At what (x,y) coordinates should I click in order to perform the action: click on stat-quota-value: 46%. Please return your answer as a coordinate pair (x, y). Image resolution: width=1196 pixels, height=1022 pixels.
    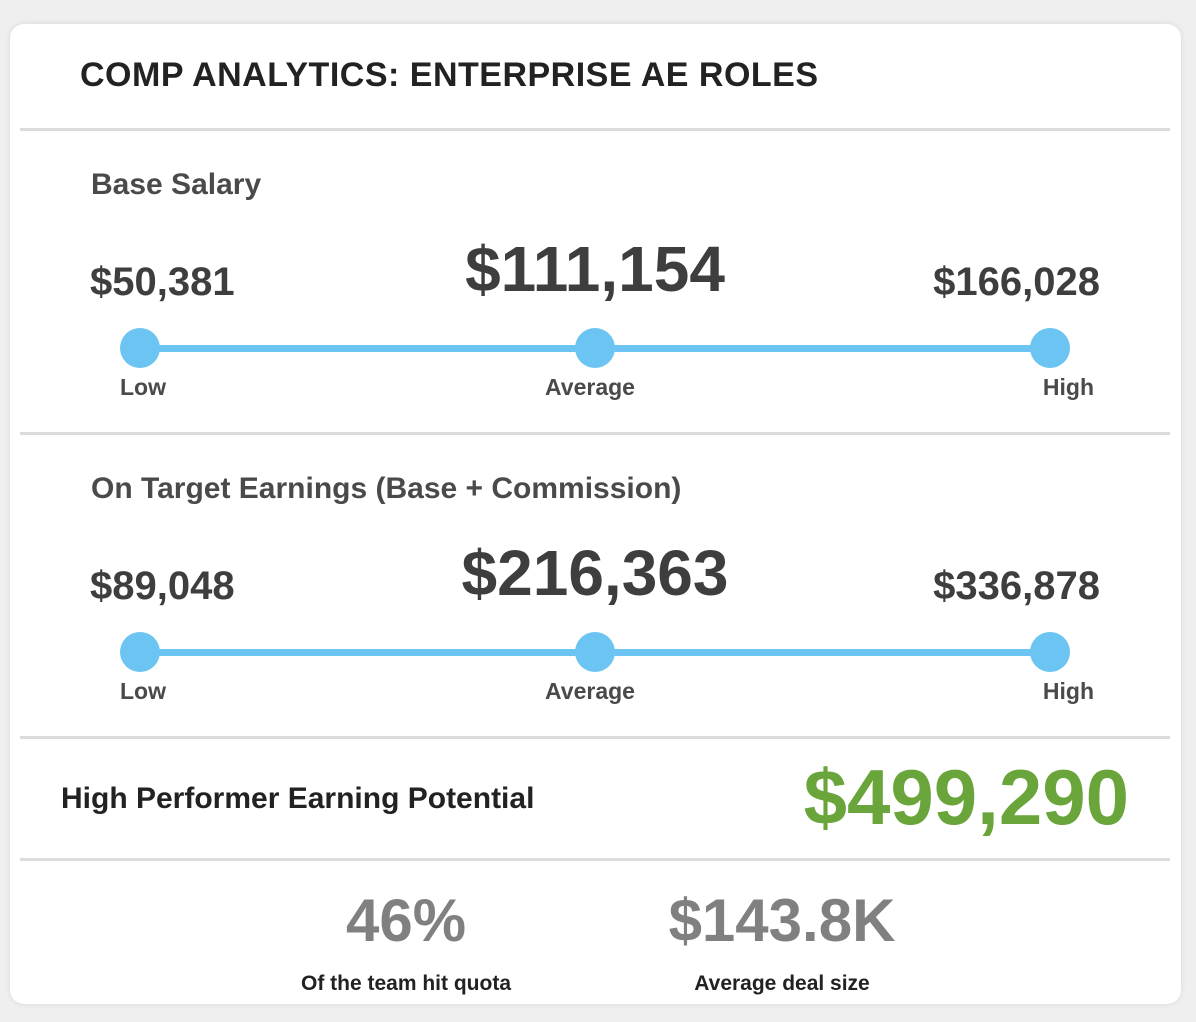
    Looking at the image, I should click on (406, 920).